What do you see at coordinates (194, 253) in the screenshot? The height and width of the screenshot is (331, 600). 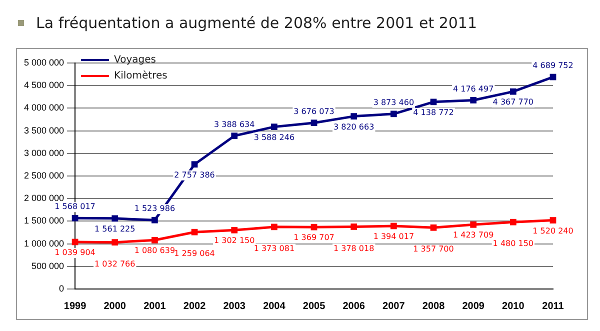 I see `data-label: 1 259 064` at bounding box center [194, 253].